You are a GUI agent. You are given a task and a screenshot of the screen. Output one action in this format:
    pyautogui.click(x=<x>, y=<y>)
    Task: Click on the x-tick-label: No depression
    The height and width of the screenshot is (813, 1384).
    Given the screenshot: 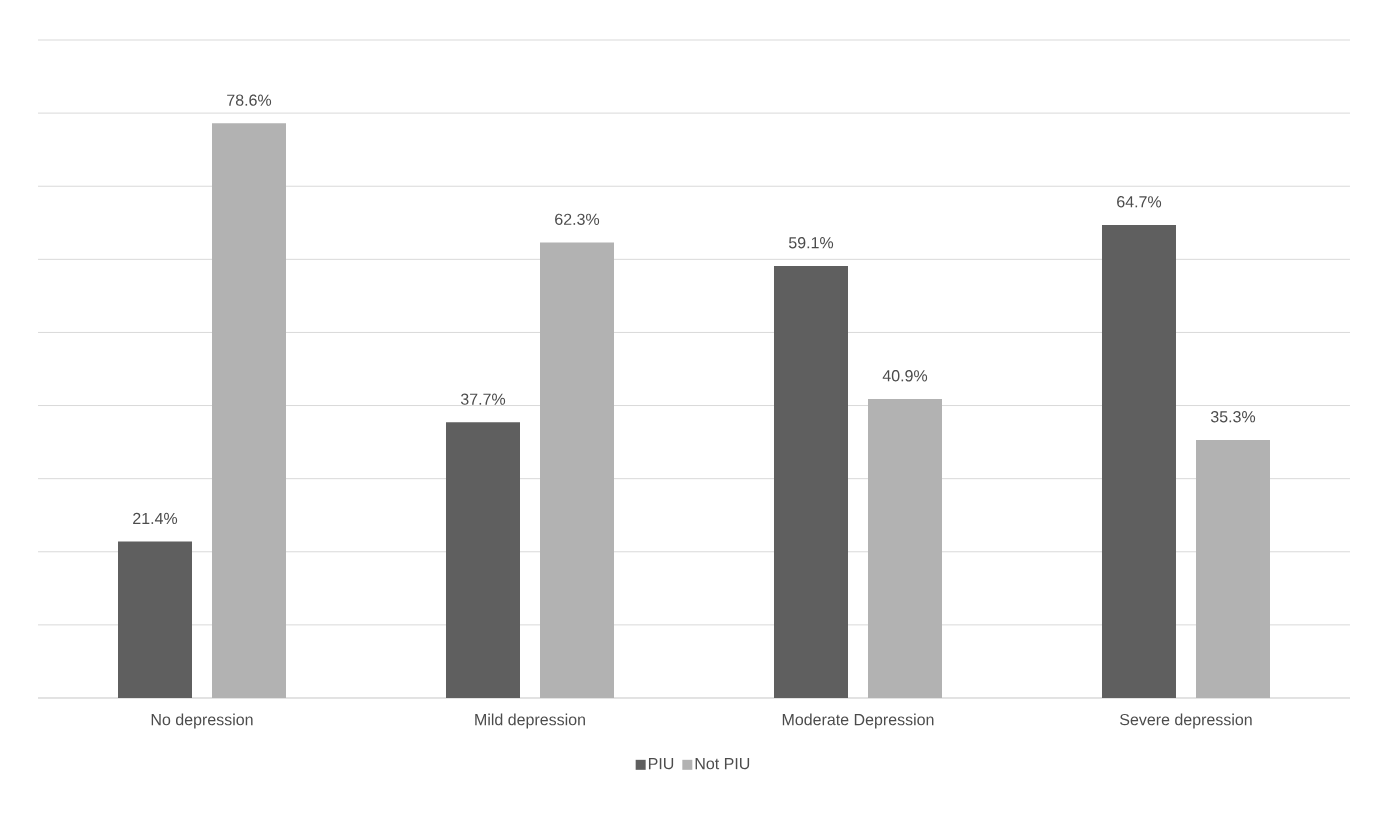 What is the action you would take?
    pyautogui.click(x=202, y=721)
    